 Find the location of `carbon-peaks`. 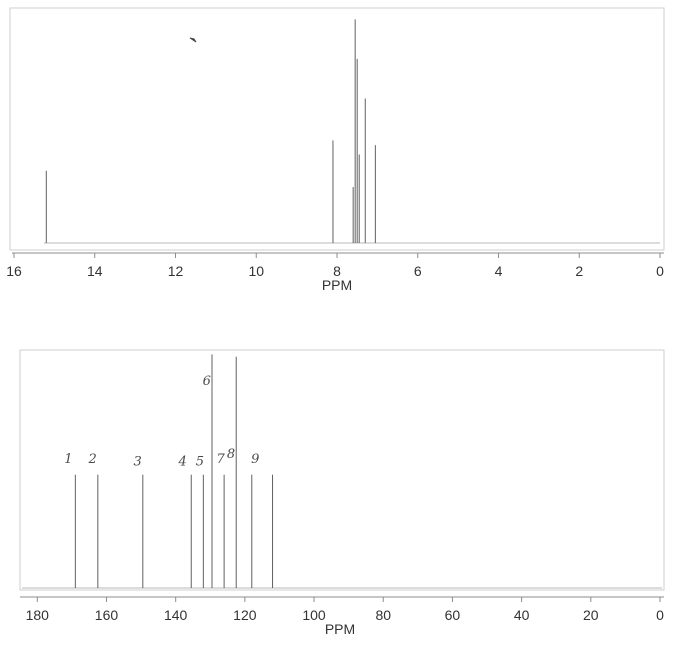

carbon-peaks is located at coordinates (174, 471).